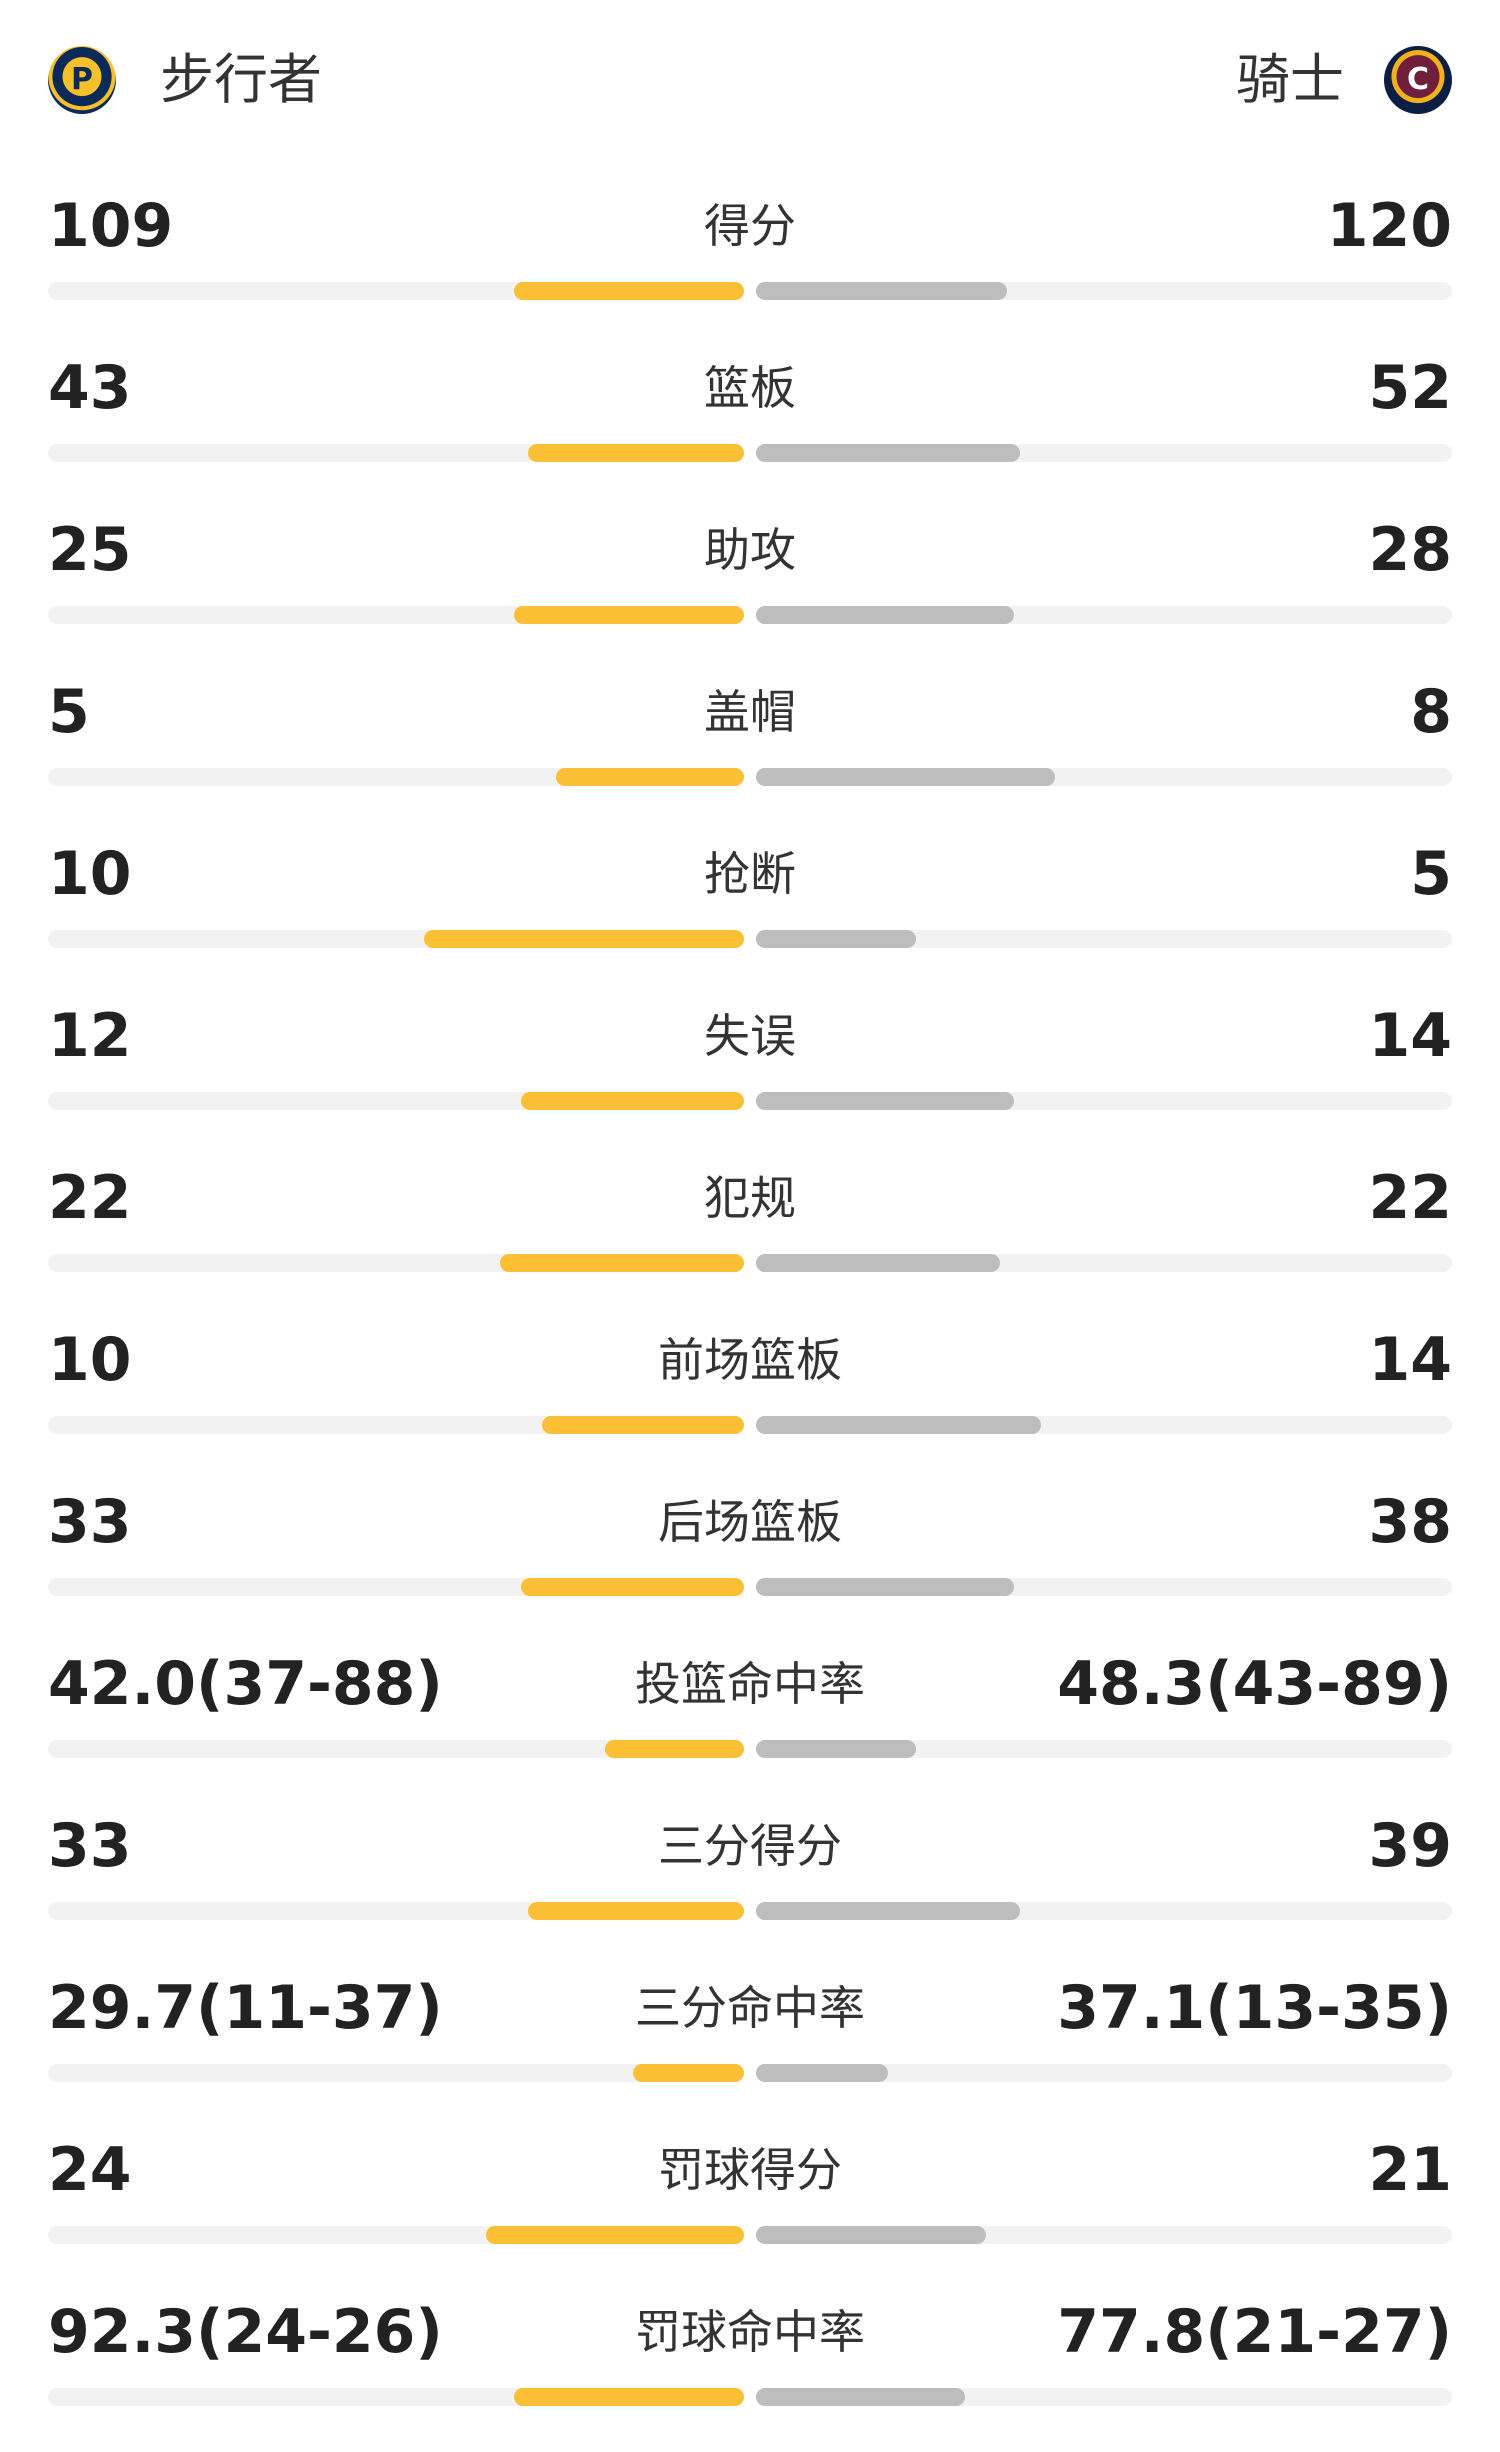 This screenshot has width=1500, height=2452. I want to click on stat-row: 5 盖帽 8, so click(750, 752).